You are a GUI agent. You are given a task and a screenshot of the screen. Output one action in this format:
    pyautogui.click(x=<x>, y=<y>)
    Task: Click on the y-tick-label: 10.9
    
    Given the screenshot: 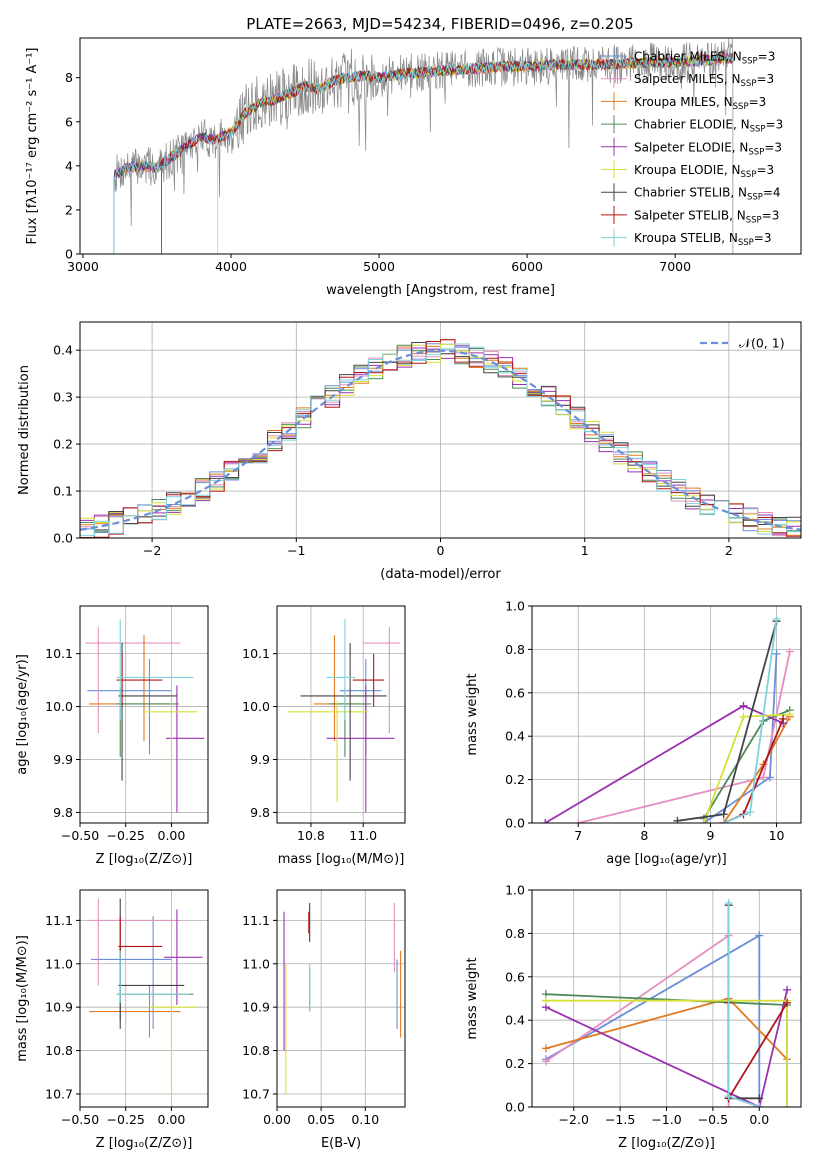 What is the action you would take?
    pyautogui.click(x=256, y=1007)
    